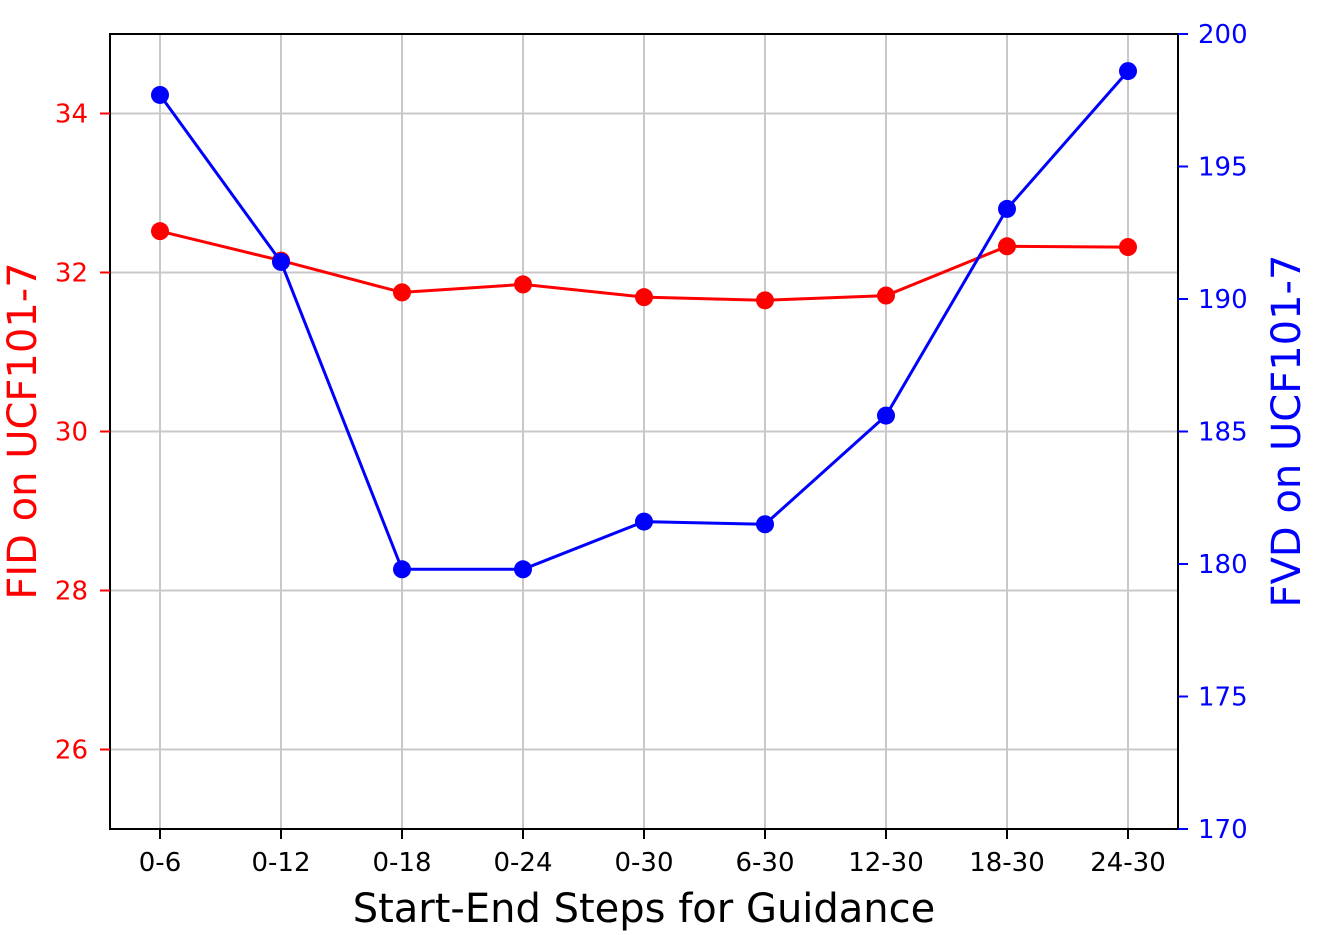  I want to click on y-right-axis-ticks: 170 175 180 185 190 195 200, so click(1213, 432).